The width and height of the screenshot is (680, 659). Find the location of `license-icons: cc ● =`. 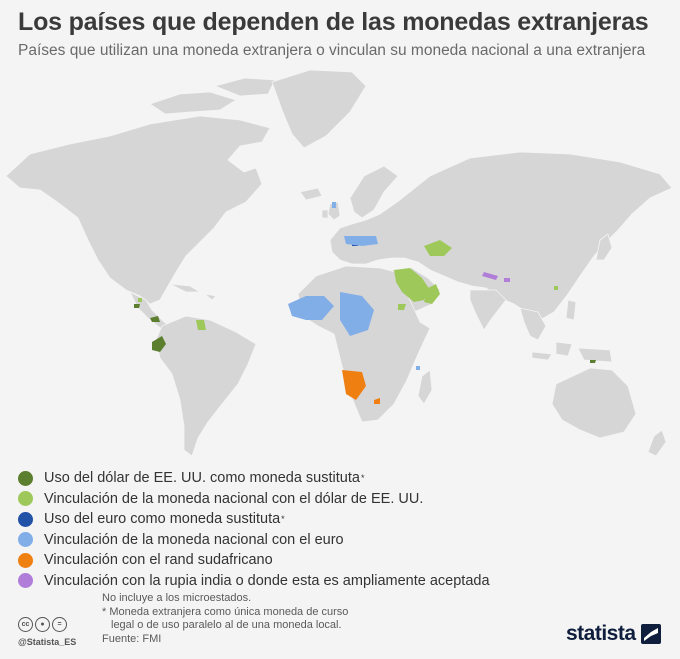

license-icons: cc ● = is located at coordinates (42, 624).